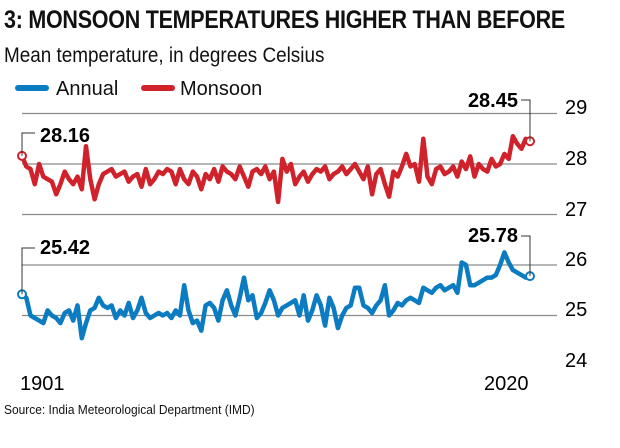  Describe the element at coordinates (138, 89) in the screenshot. I see `legend: Annual Monsoon` at that location.